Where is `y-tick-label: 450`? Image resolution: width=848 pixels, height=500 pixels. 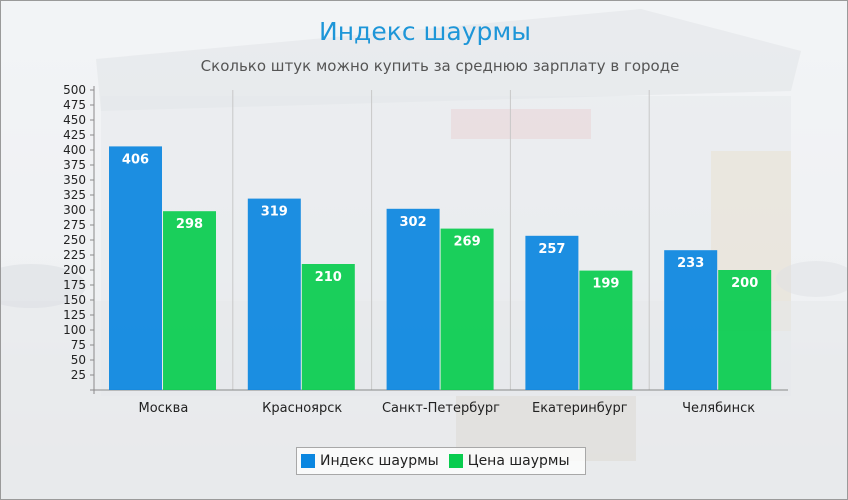
y-tick-label: 450 is located at coordinates (74, 120).